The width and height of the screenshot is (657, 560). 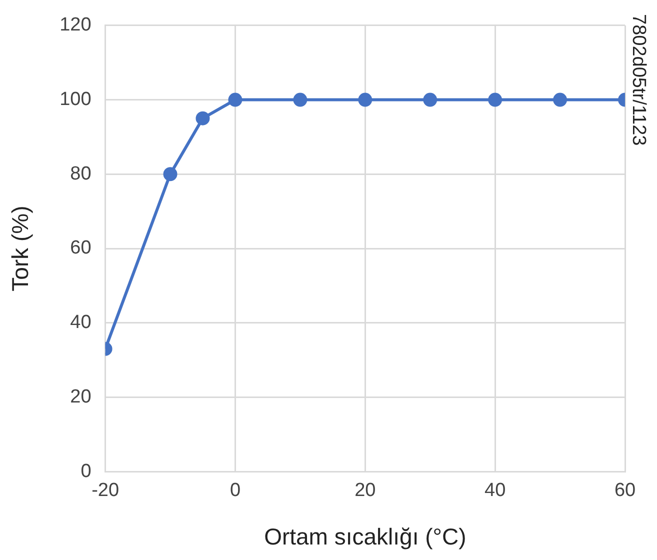 What do you see at coordinates (365, 491) in the screenshot?
I see `x-tick-label: 20` at bounding box center [365, 491].